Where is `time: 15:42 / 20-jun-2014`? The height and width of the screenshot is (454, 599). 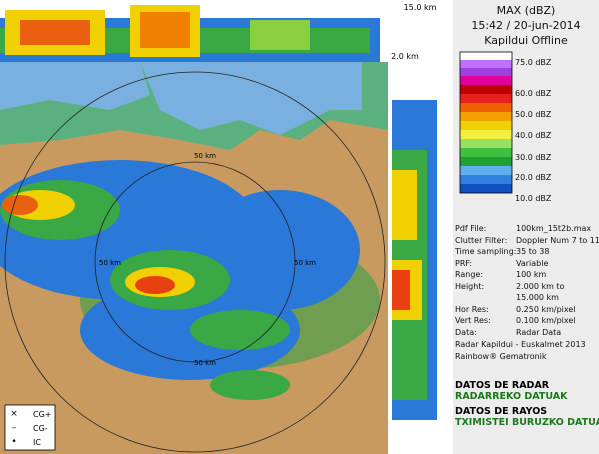
time: 15:42 / 20-jun-2014 is located at coordinates (526, 25).